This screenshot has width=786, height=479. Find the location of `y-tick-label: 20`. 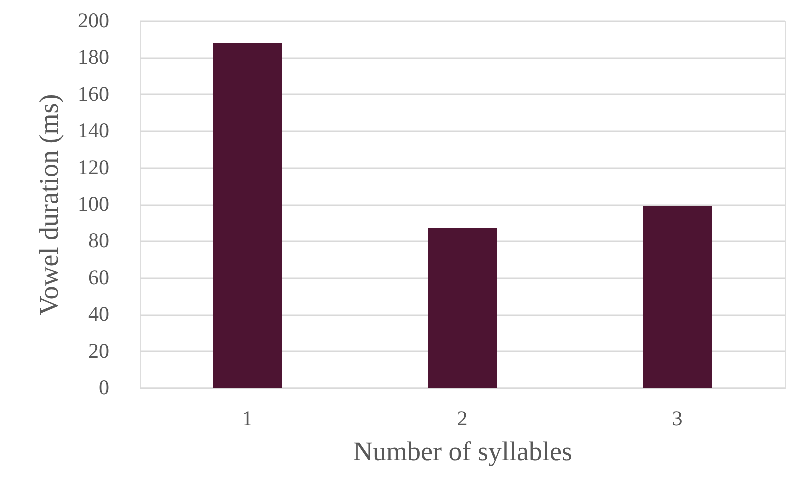

y-tick-label: 20 is located at coordinates (99, 350).